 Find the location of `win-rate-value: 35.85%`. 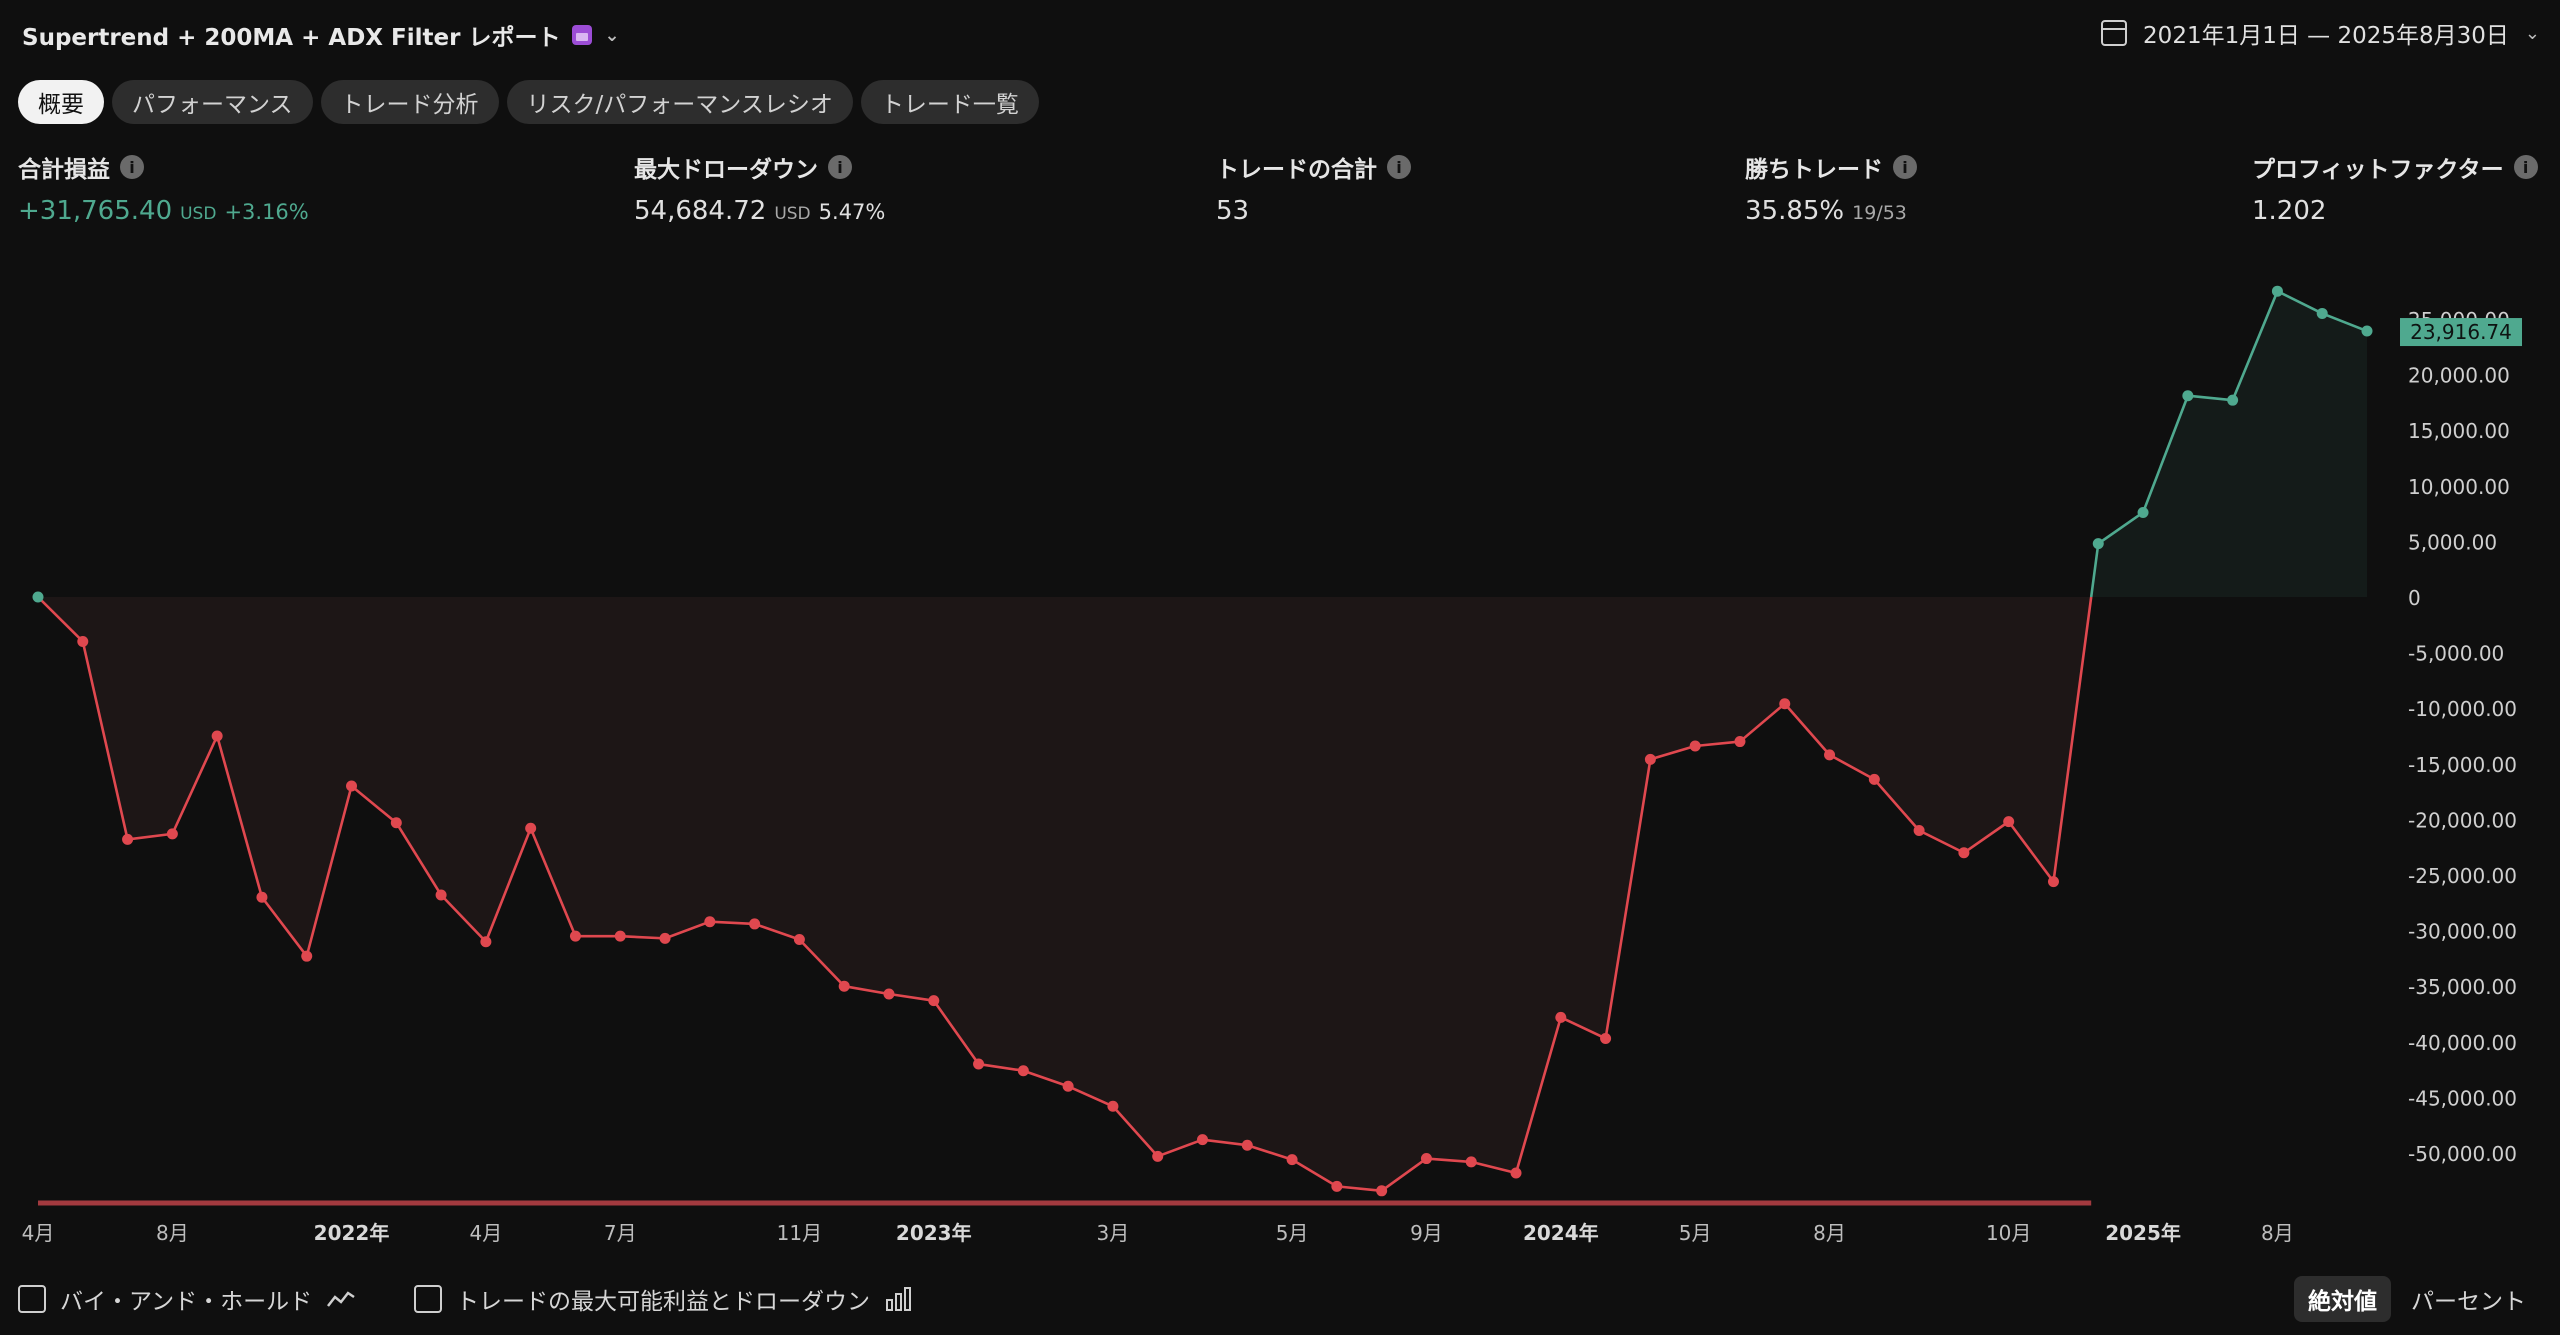

win-rate-value: 35.85% is located at coordinates (1795, 211).